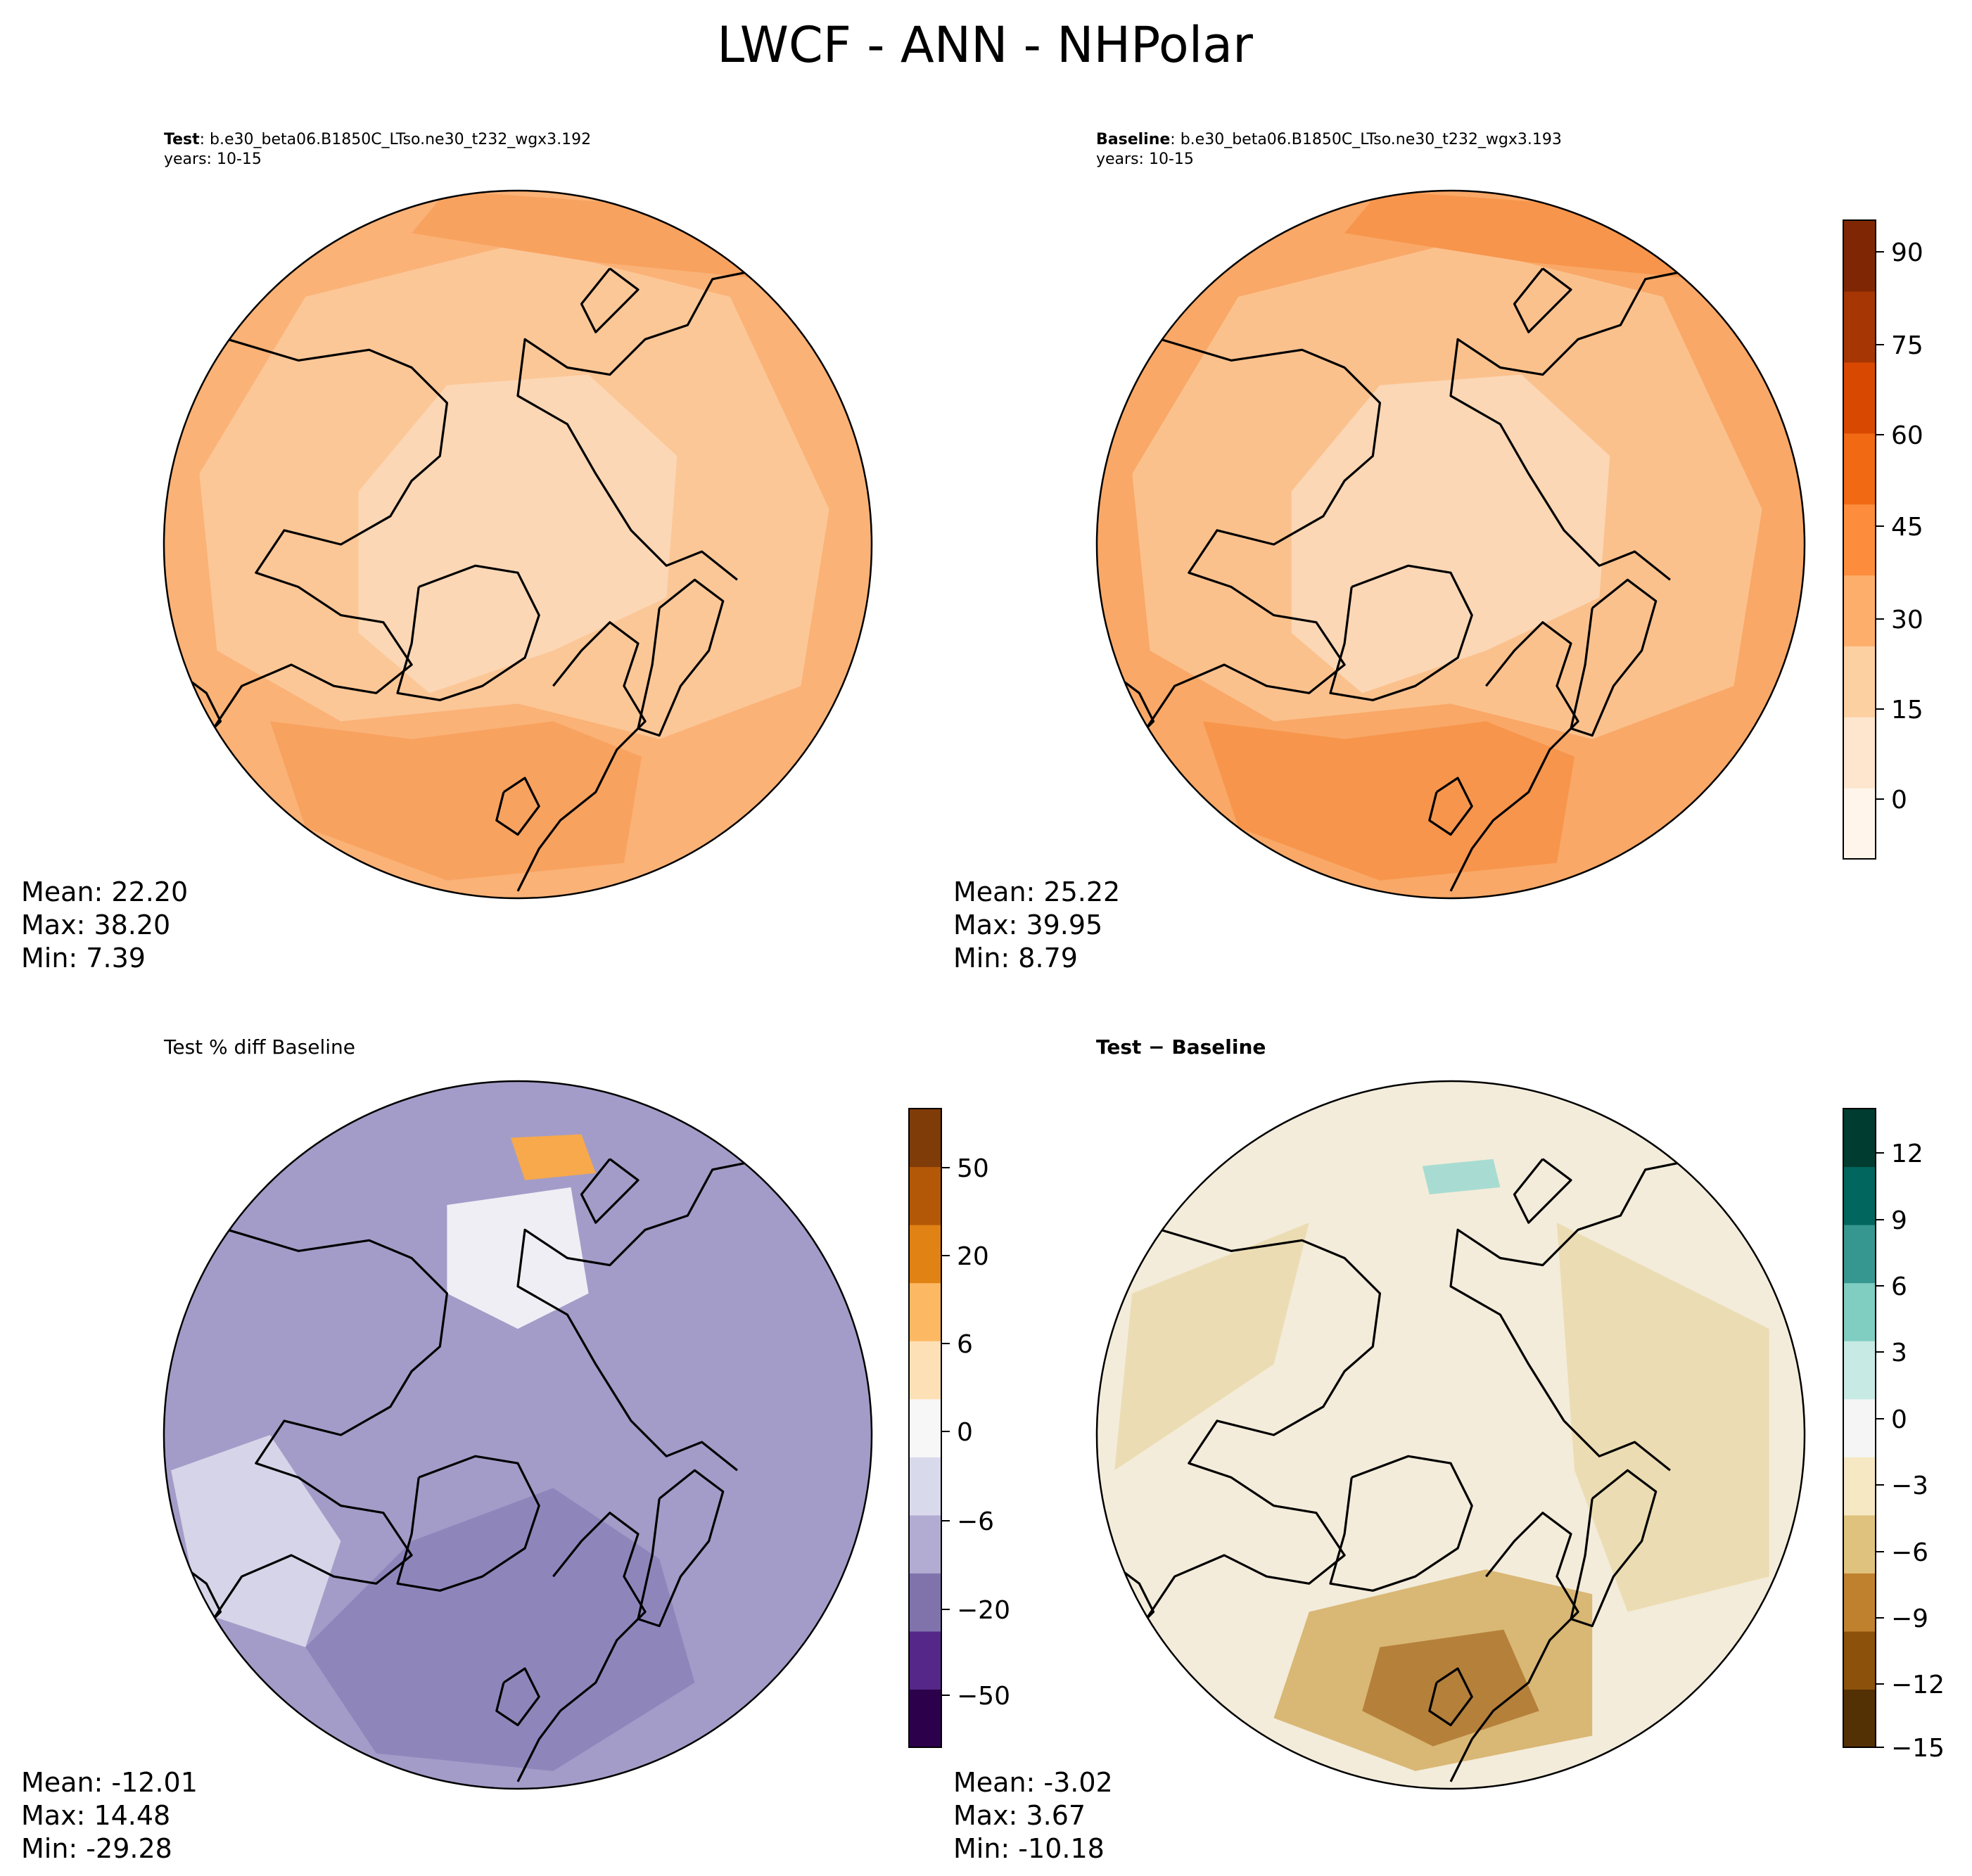 Image resolution: width=1972 pixels, height=1876 pixels. What do you see at coordinates (96, 925) in the screenshot?
I see `panel-test-max: Max: 38.20` at bounding box center [96, 925].